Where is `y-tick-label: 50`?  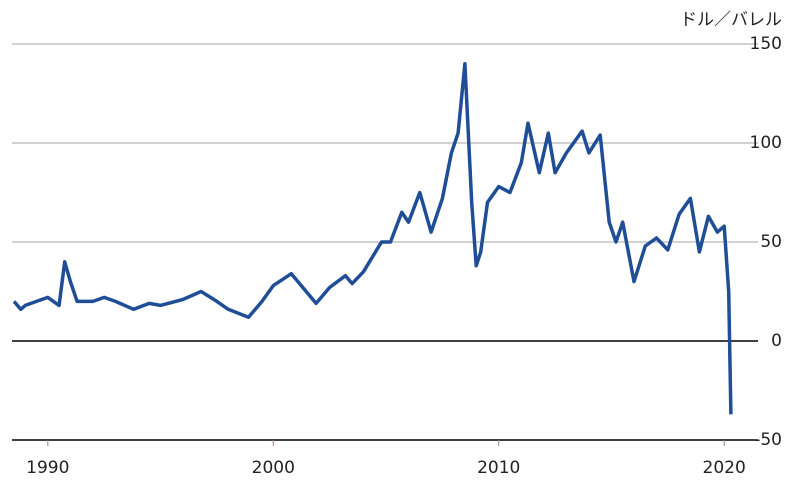 y-tick-label: 50 is located at coordinates (771, 242).